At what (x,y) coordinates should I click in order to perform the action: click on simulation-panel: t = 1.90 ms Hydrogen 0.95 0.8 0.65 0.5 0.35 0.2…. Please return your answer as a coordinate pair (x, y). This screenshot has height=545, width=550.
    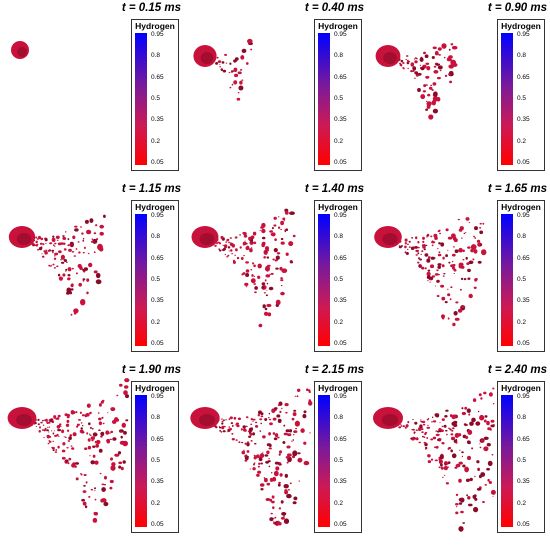
    Looking at the image, I should click on (91, 452).